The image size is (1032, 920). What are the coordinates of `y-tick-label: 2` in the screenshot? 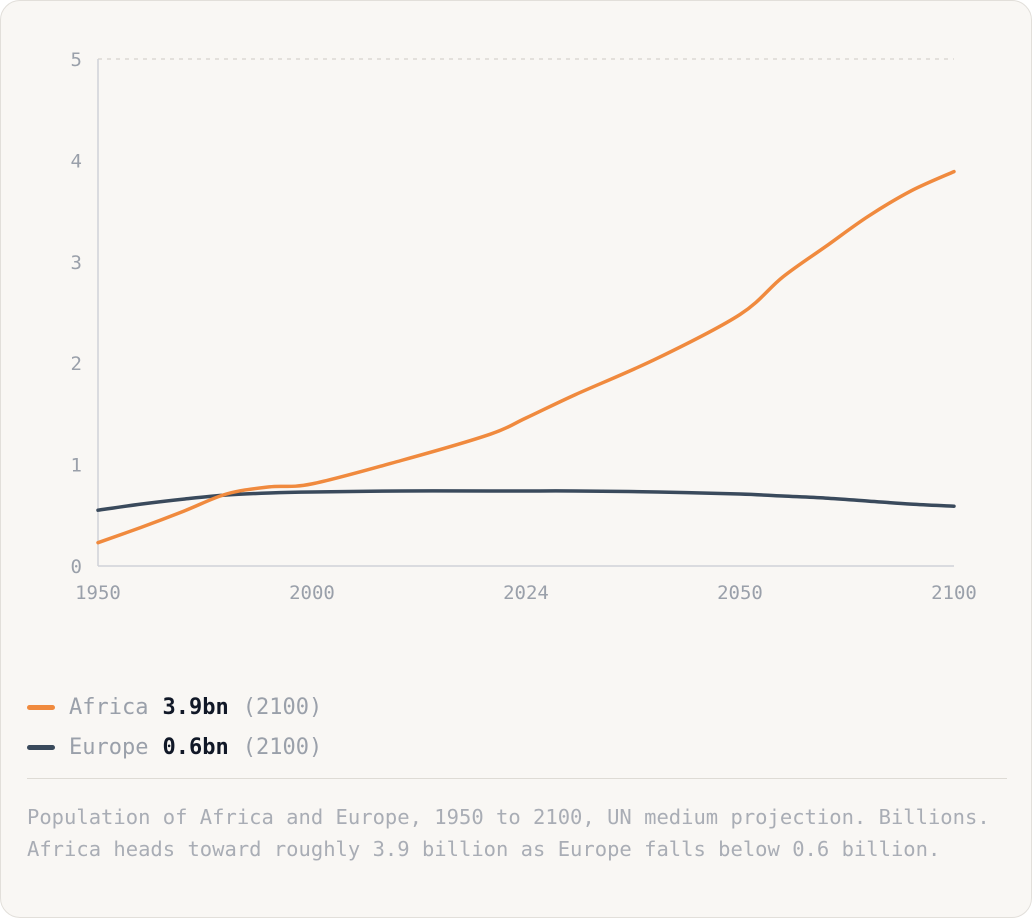 It's located at (76, 364).